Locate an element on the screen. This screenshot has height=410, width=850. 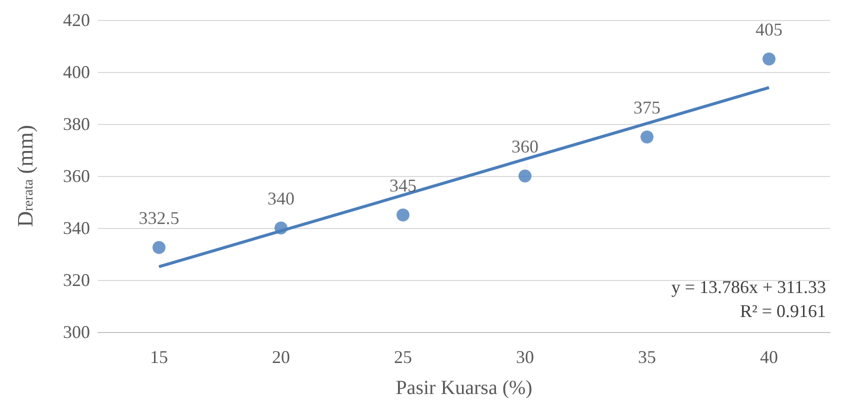
data-label: 375 is located at coordinates (647, 108).